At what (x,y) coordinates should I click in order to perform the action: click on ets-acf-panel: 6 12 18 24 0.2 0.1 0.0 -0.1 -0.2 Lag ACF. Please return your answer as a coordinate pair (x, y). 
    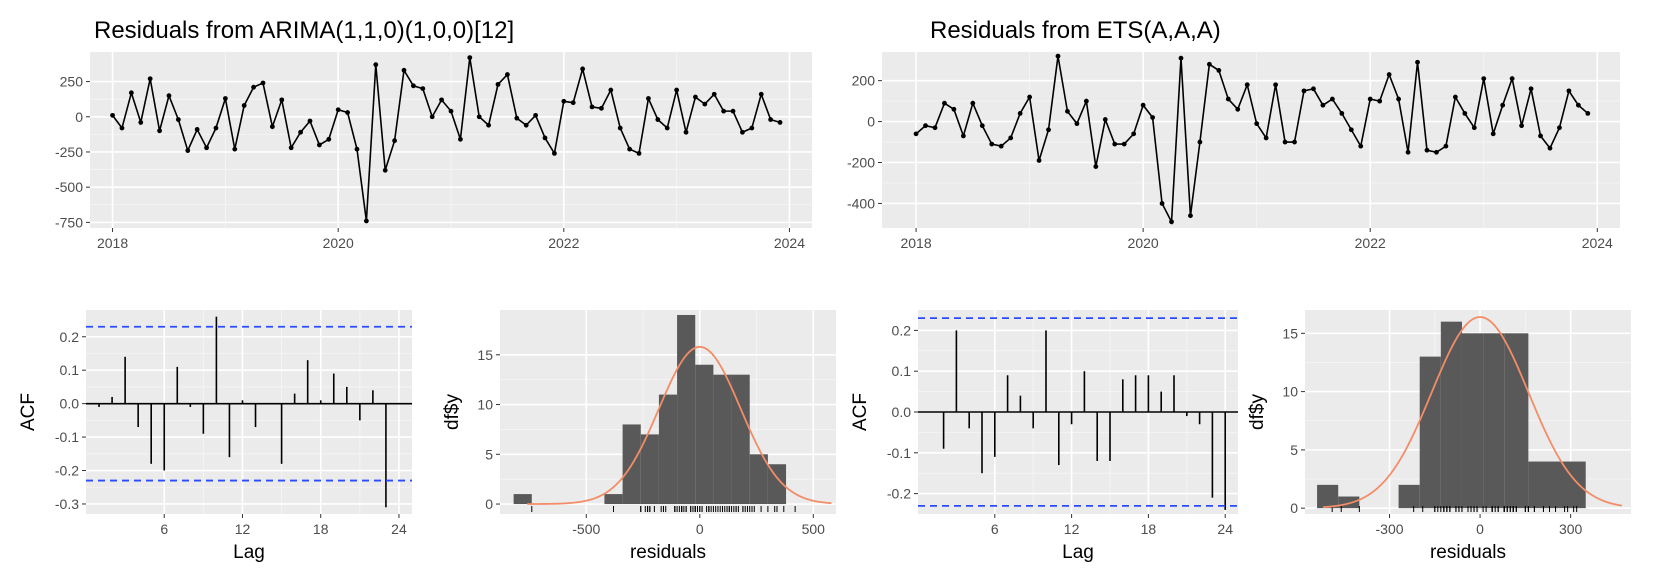
    Looking at the image, I should click on (1044, 436).